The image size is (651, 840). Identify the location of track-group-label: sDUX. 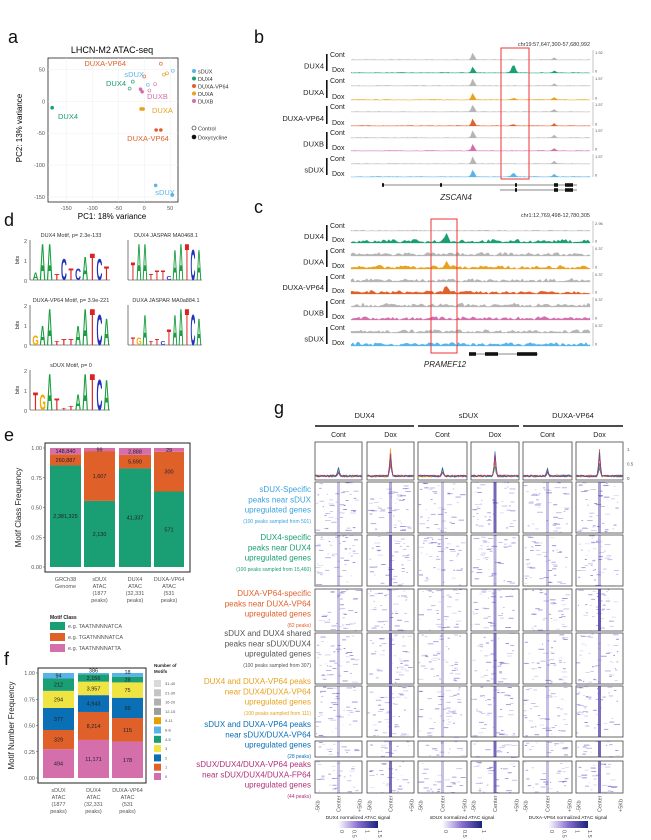
(314, 339).